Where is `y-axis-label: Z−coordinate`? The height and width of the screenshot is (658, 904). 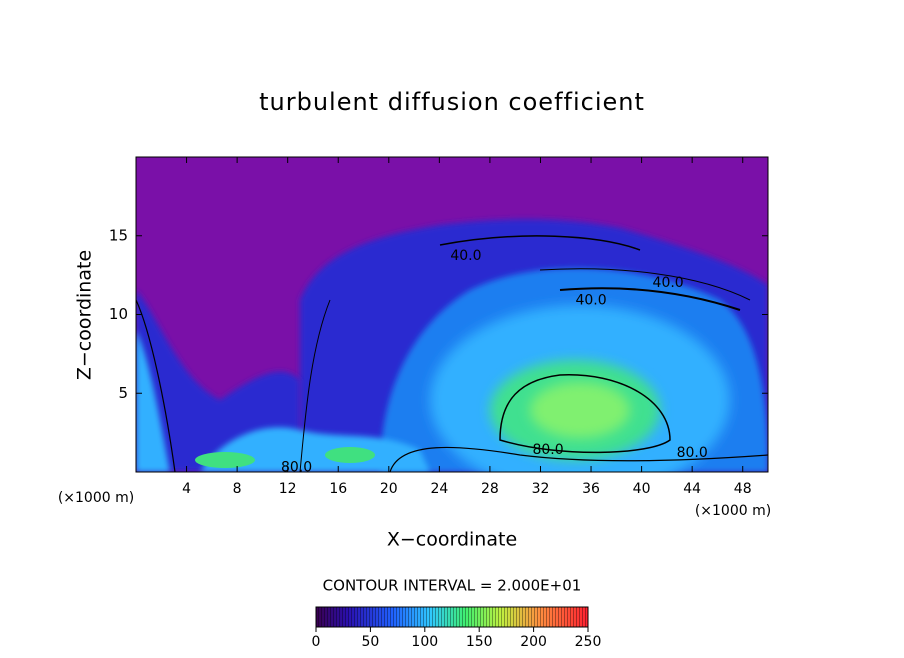 y-axis-label: Z−coordinate is located at coordinates (85, 315).